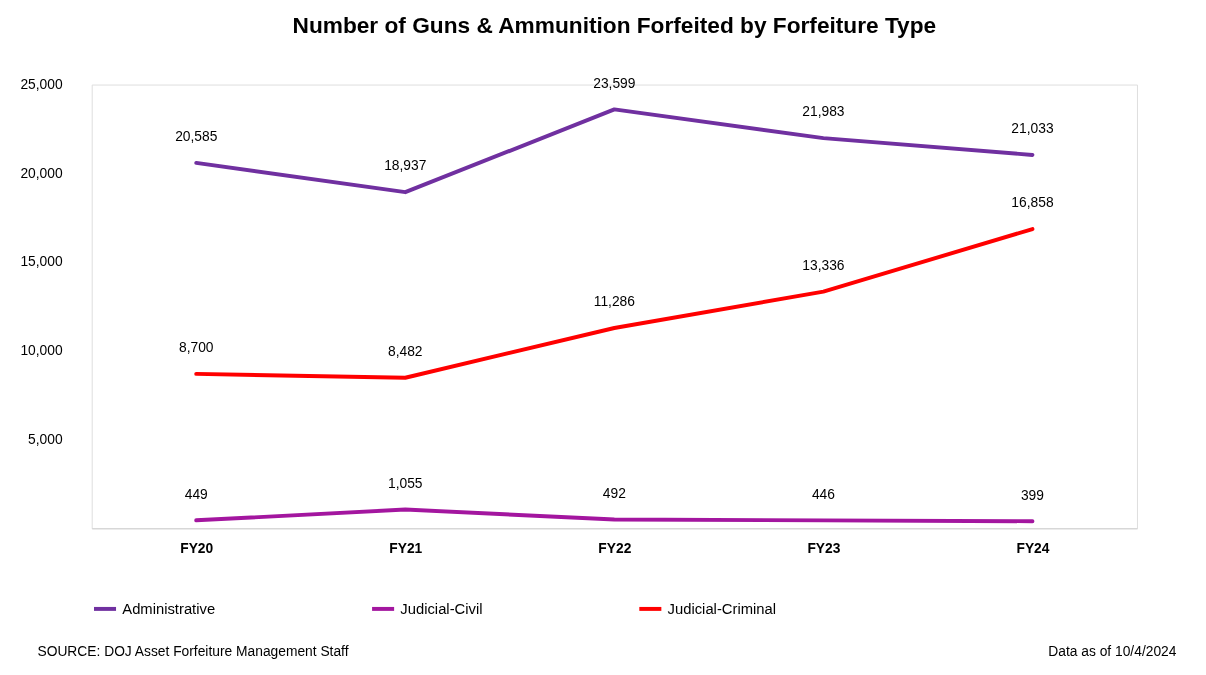 The height and width of the screenshot is (675, 1206). Describe the element at coordinates (614, 515) in the screenshot. I see `line-series` at that location.